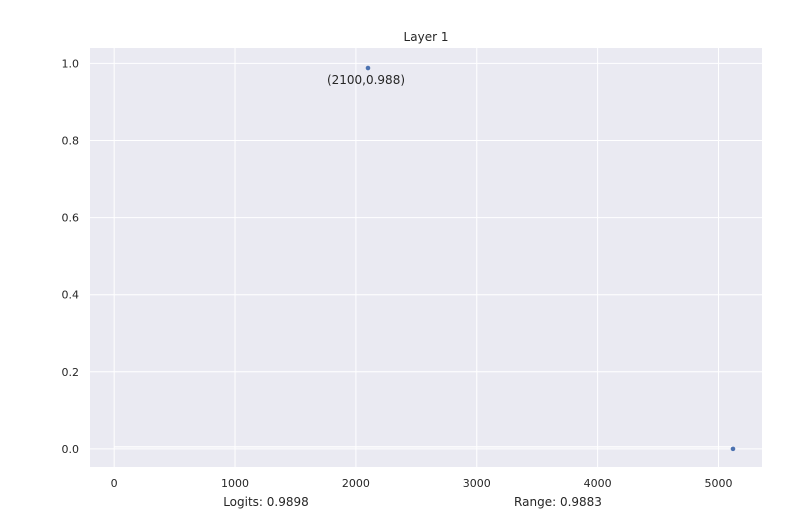  I want to click on x-tick-label: 2000, so click(356, 483).